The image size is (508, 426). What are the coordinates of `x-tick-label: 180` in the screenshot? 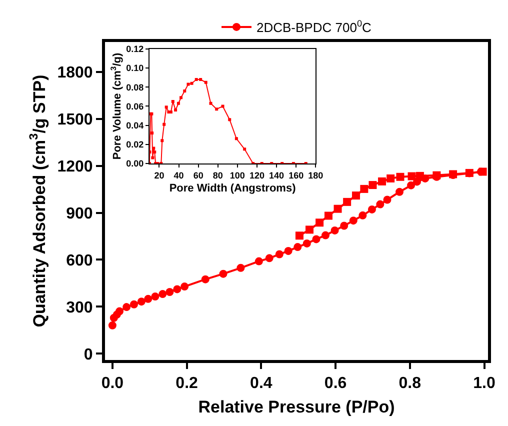 It's located at (316, 175).